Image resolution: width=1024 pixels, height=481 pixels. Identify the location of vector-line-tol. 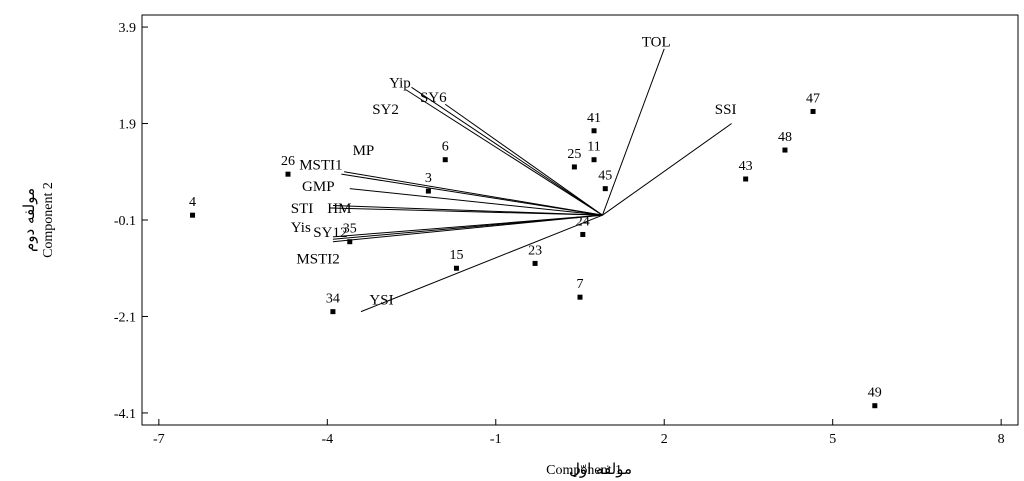
(633, 132).